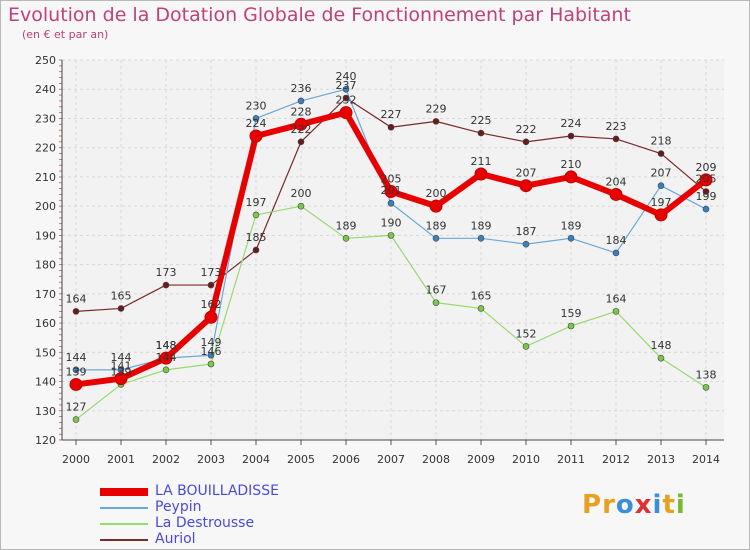  Describe the element at coordinates (481, 295) in the screenshot. I see `data-label-la-destrousse: 165` at that location.